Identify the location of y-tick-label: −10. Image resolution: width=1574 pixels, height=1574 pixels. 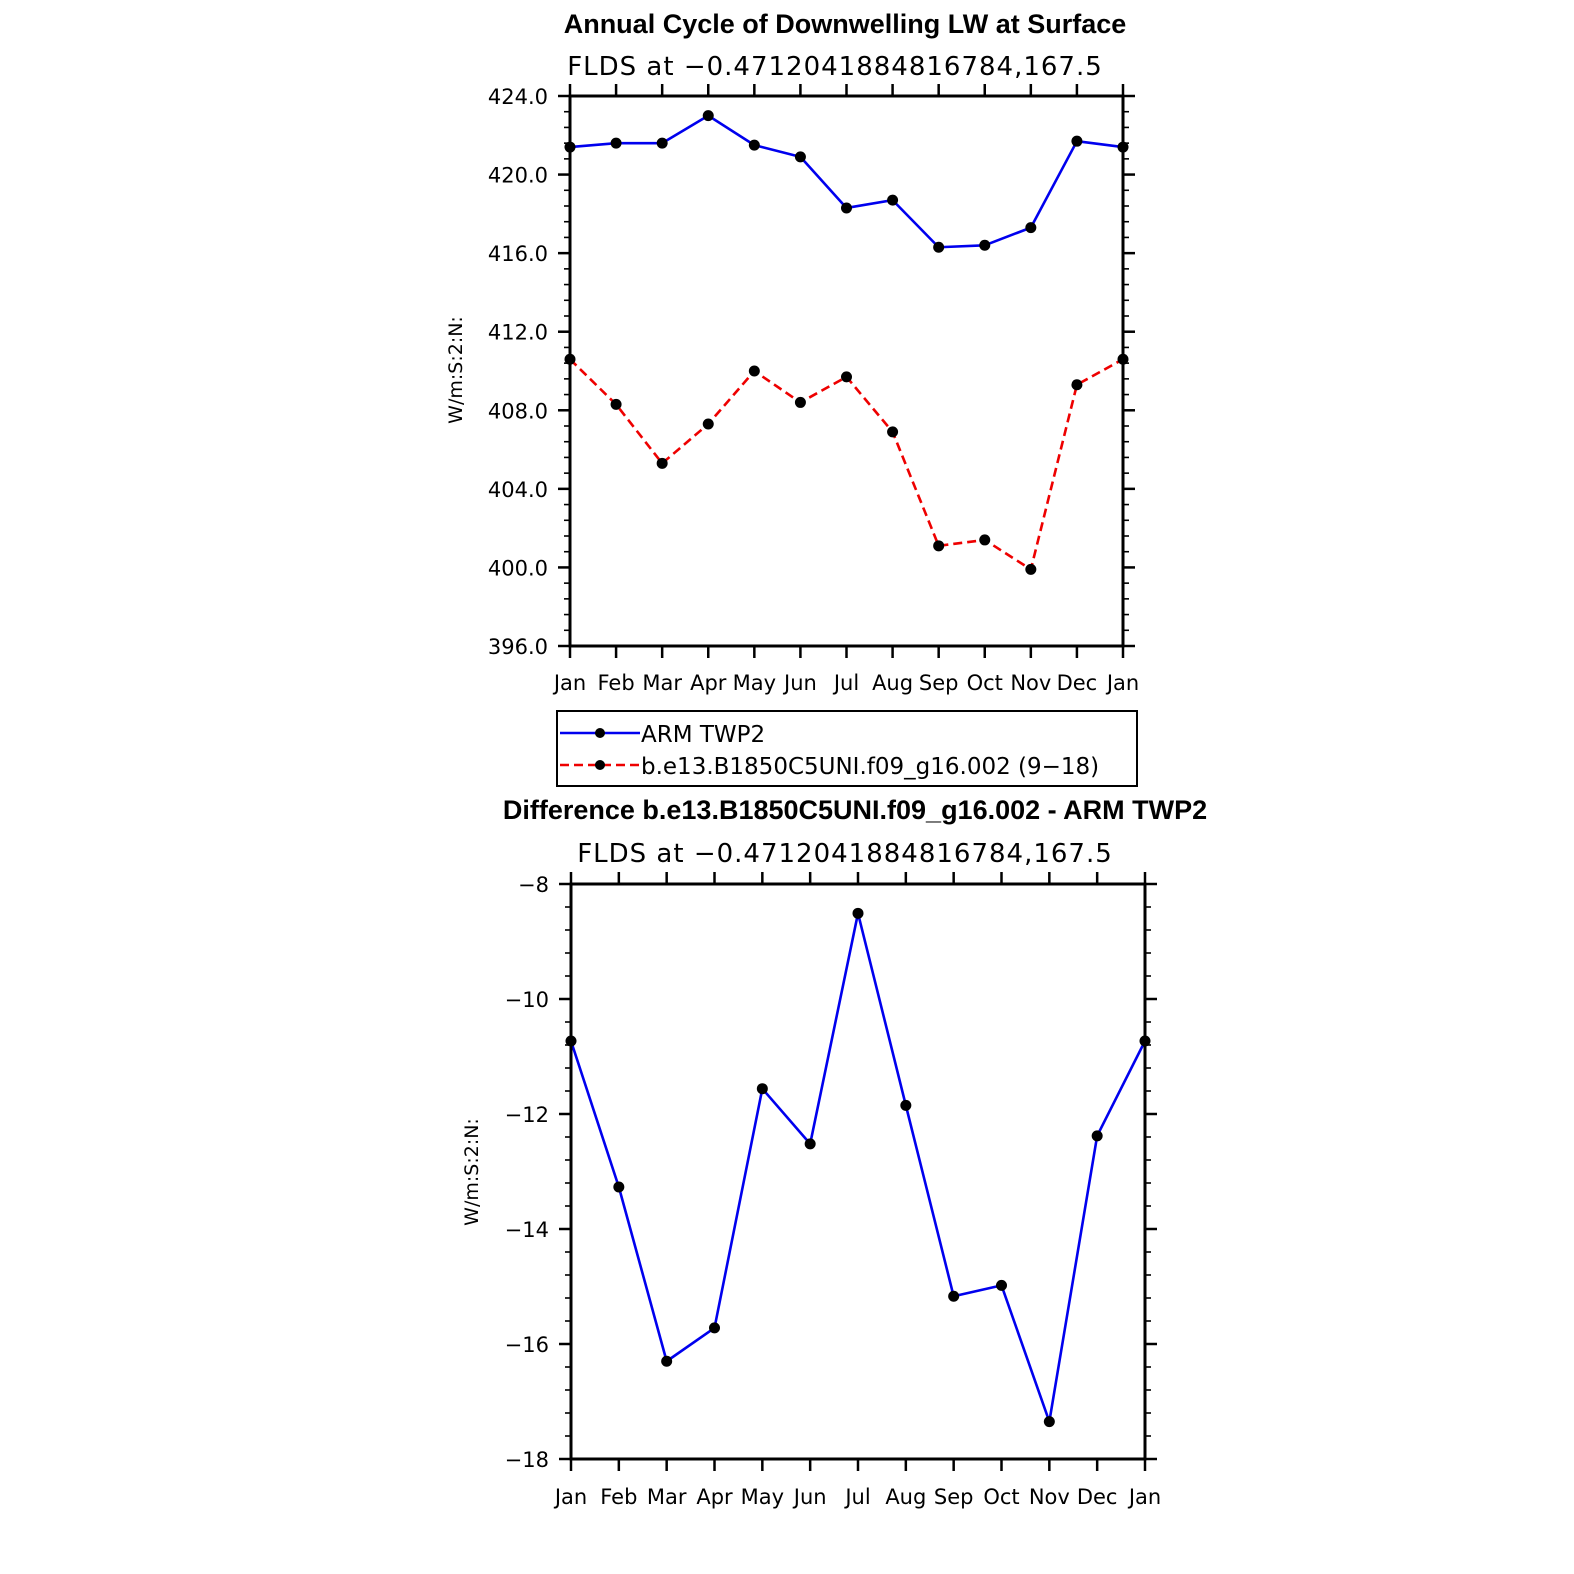
(527, 1000).